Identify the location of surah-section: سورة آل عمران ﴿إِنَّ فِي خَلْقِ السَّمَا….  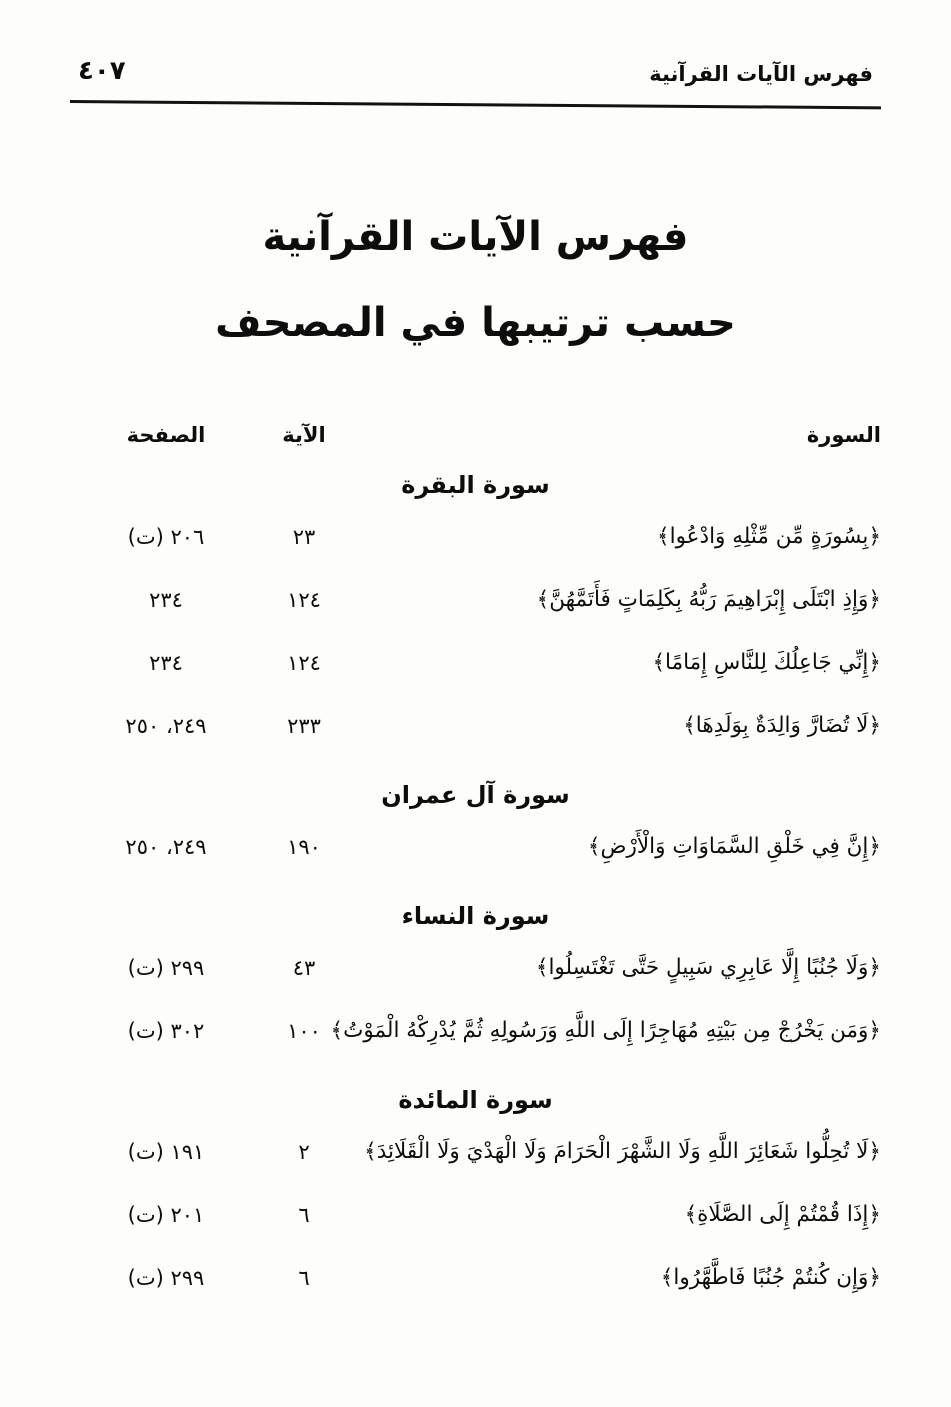
(475, 829).